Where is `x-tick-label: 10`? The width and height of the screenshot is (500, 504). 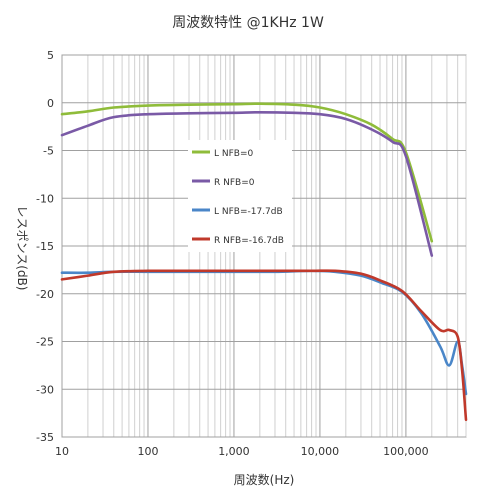
x-tick-label: 10 is located at coordinates (62, 451).